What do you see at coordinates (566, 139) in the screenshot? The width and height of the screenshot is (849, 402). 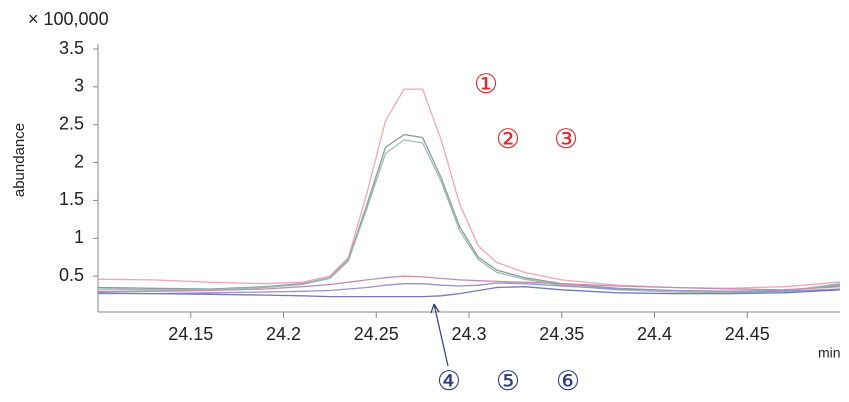 I see `series-label: ③` at bounding box center [566, 139].